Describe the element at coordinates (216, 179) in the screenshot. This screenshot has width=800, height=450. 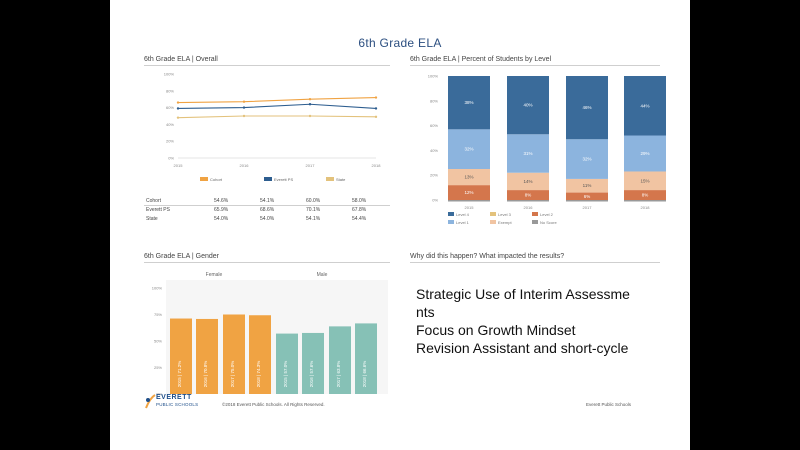
I see `legend-label: Cohort` at that location.